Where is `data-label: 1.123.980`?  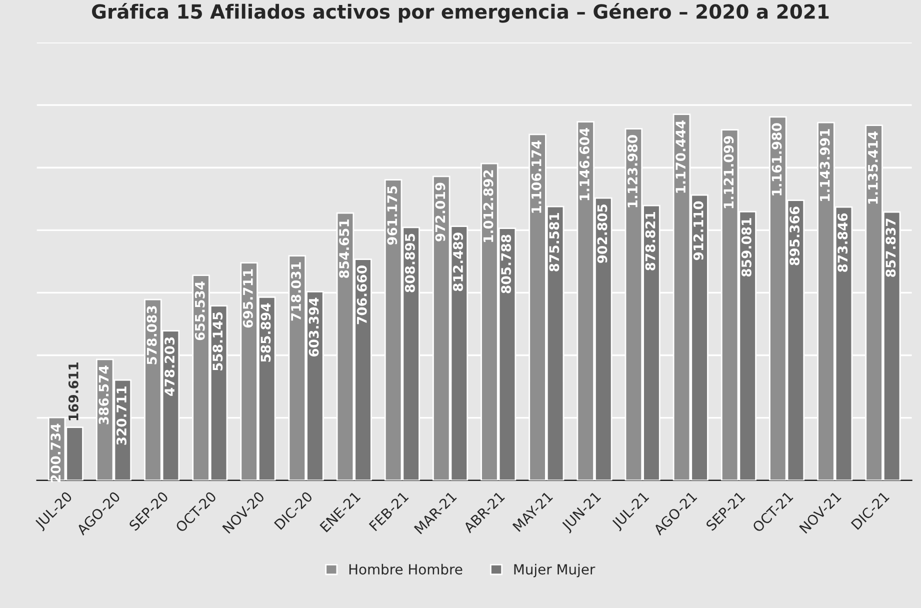 data-label: 1.123.980 is located at coordinates (633, 171).